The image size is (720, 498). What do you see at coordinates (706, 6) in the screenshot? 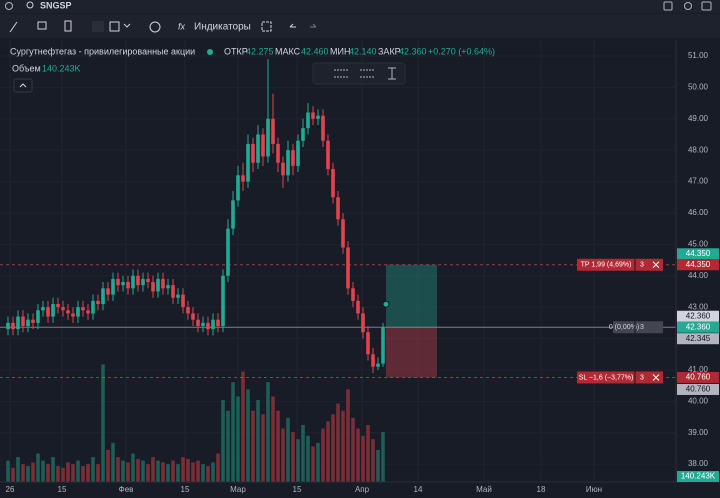
I see `camera-icon` at bounding box center [706, 6].